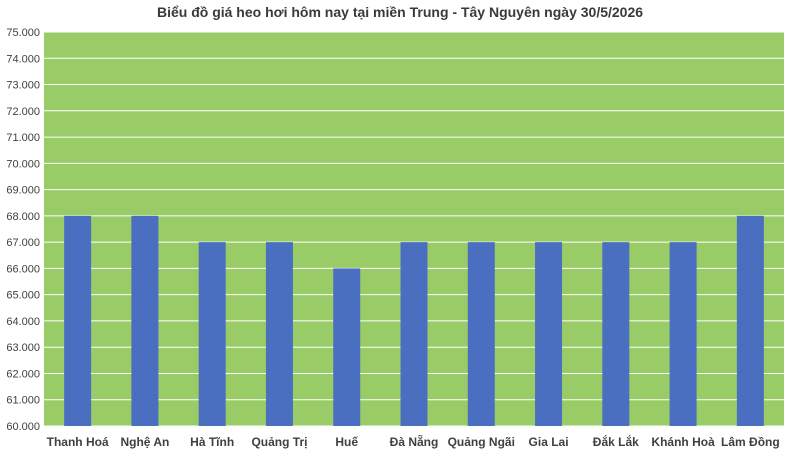 The height and width of the screenshot is (460, 800). Describe the element at coordinates (23, 112) in the screenshot. I see `y-tick-label: 72.000` at that location.